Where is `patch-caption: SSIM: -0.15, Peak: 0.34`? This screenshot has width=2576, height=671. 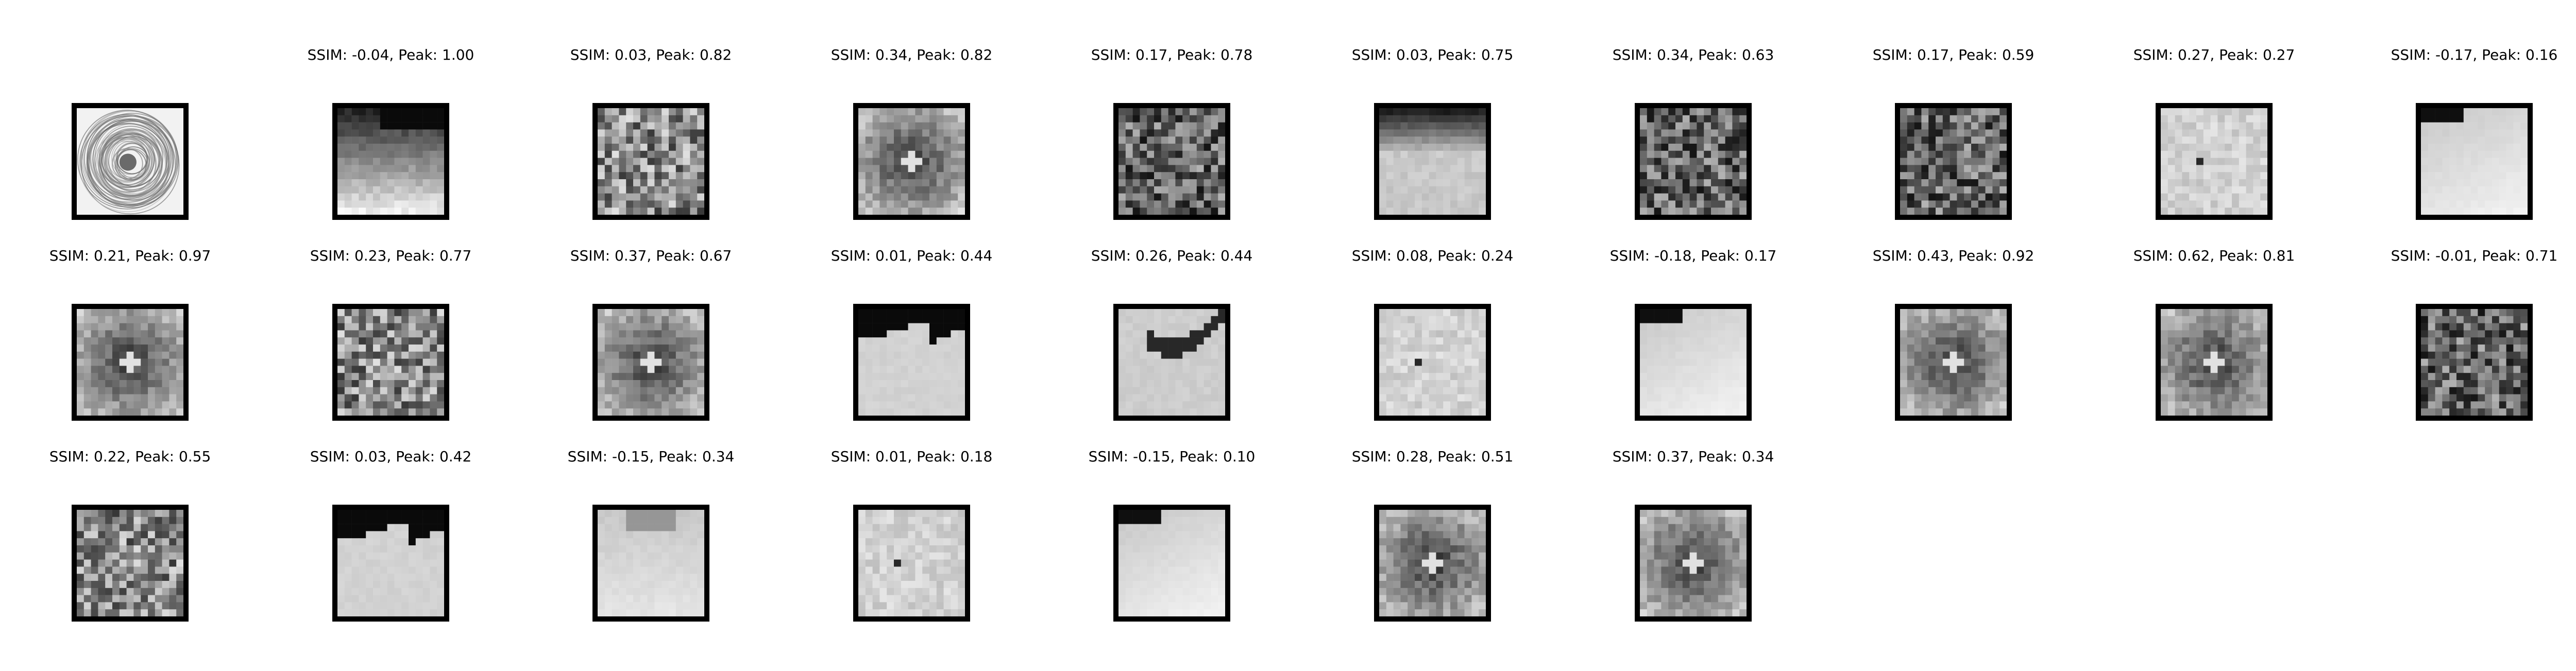 patch-caption: SSIM: -0.15, Peak: 0.34 is located at coordinates (651, 456).